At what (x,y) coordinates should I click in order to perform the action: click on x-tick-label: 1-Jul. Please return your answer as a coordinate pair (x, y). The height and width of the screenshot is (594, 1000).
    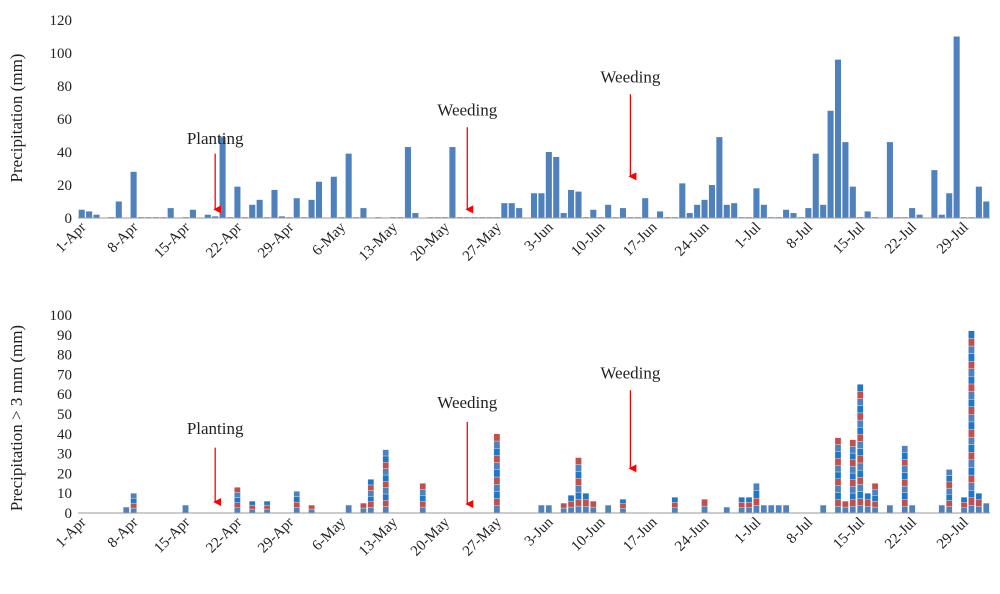
    Looking at the image, I should click on (748, 236).